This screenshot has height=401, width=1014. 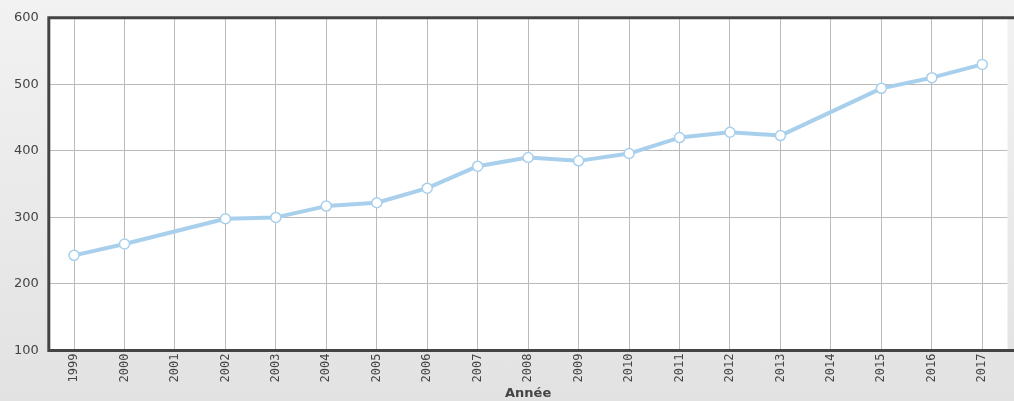 What do you see at coordinates (779, 368) in the screenshot?
I see `x-tick-label: 2013` at bounding box center [779, 368].